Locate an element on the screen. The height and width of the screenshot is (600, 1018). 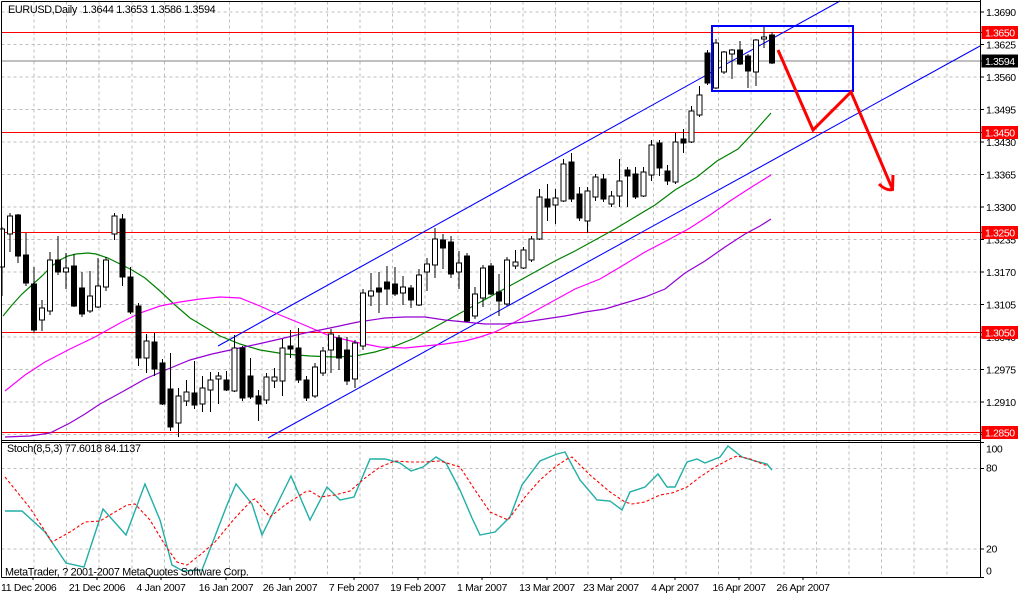
svg-text: 1.3250 is located at coordinates (1000, 234).